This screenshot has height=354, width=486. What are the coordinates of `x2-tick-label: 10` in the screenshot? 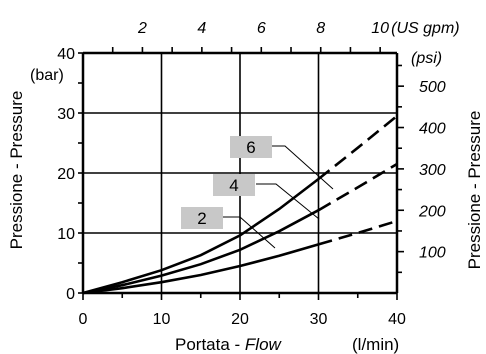 It's located at (380, 28).